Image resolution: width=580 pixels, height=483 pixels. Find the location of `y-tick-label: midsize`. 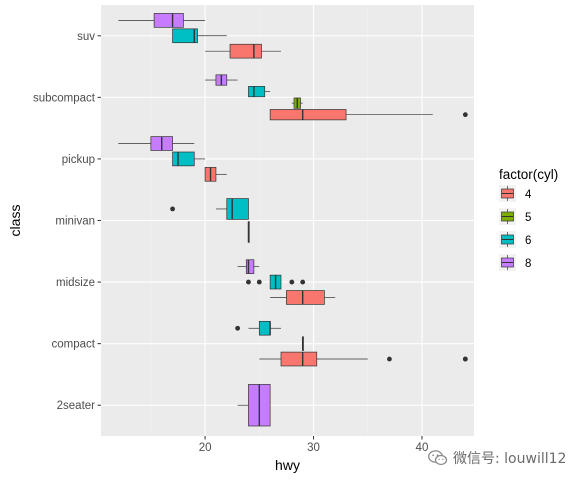

y-tick-label: midsize is located at coordinates (75, 283).